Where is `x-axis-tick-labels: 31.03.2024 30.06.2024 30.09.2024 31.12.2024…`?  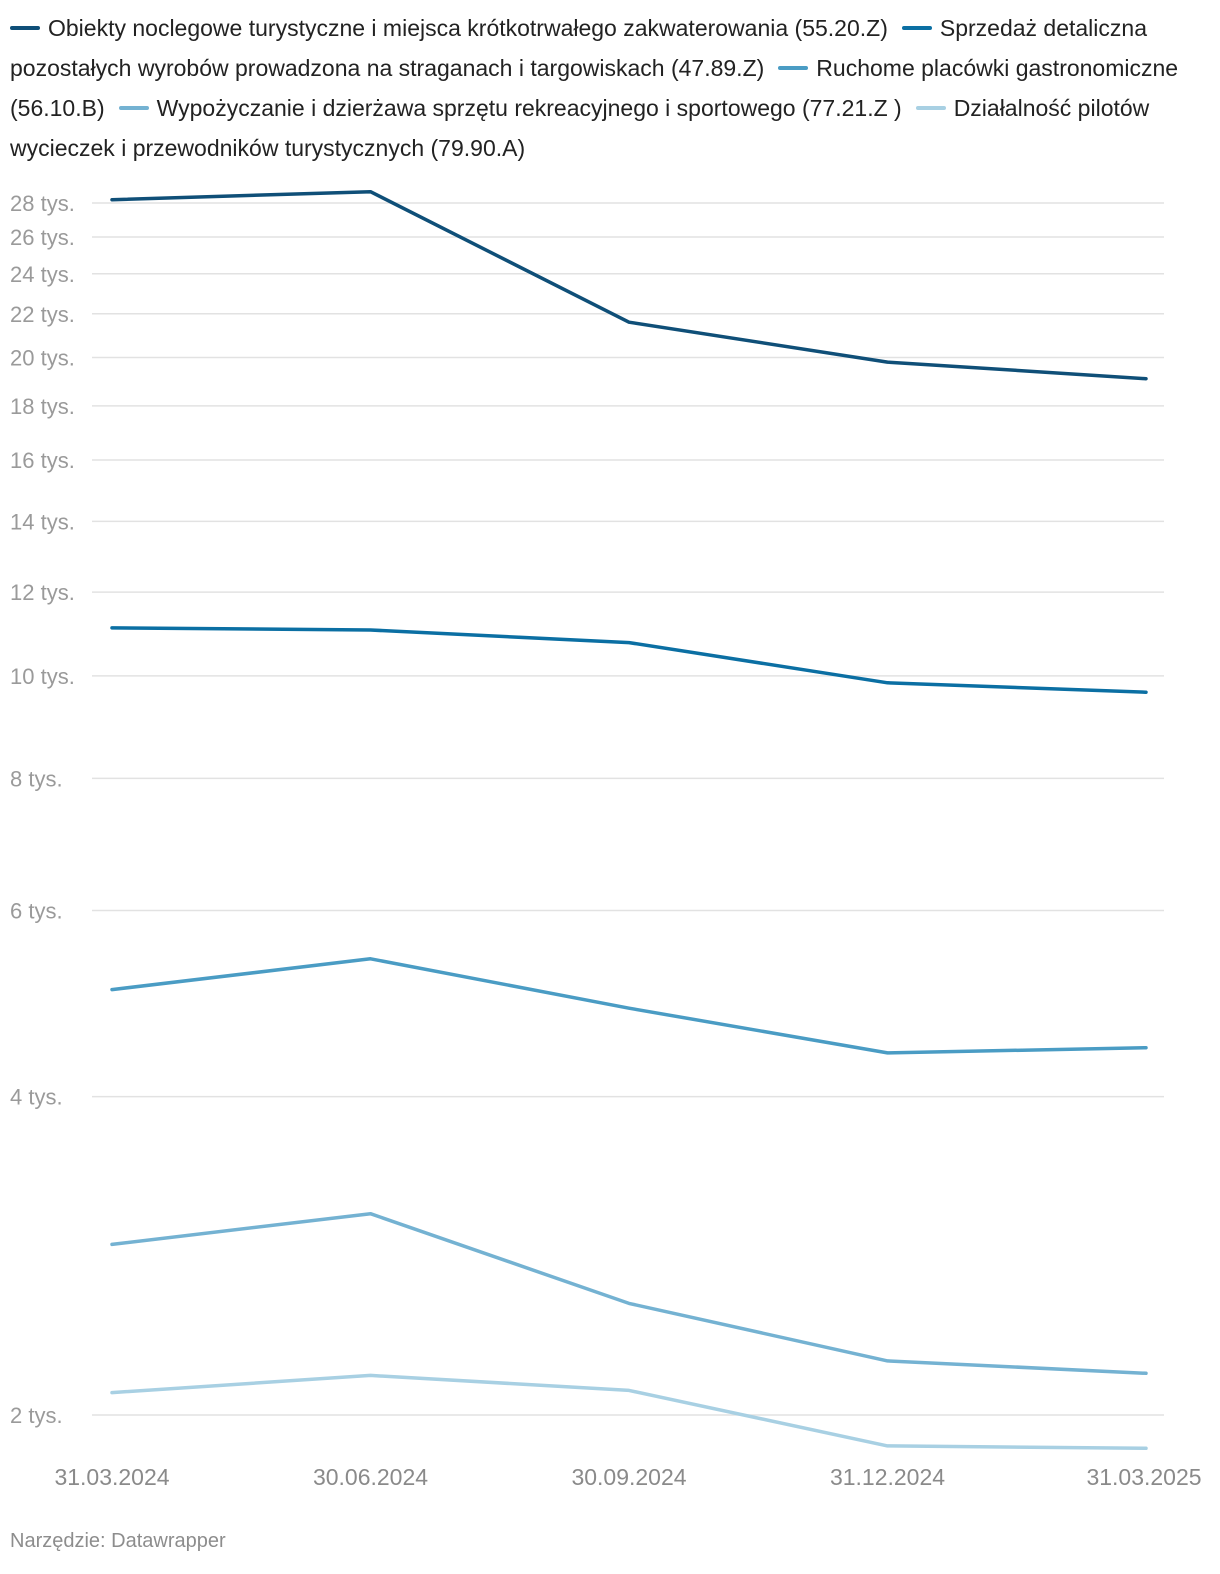 x-axis-tick-labels: 31.03.2024 30.06.2024 30.09.2024 31.12.2024… is located at coordinates (627, 1477).